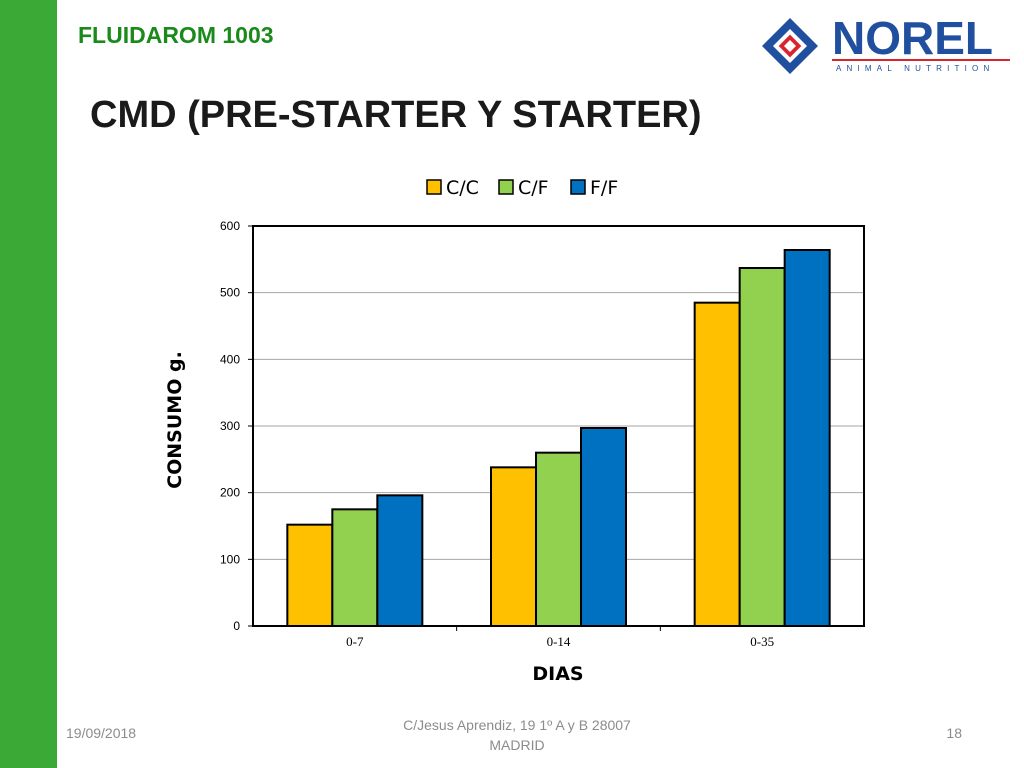 This screenshot has height=768, width=1024. Describe the element at coordinates (230, 426) in the screenshot. I see `y-tick-label: 300` at that location.